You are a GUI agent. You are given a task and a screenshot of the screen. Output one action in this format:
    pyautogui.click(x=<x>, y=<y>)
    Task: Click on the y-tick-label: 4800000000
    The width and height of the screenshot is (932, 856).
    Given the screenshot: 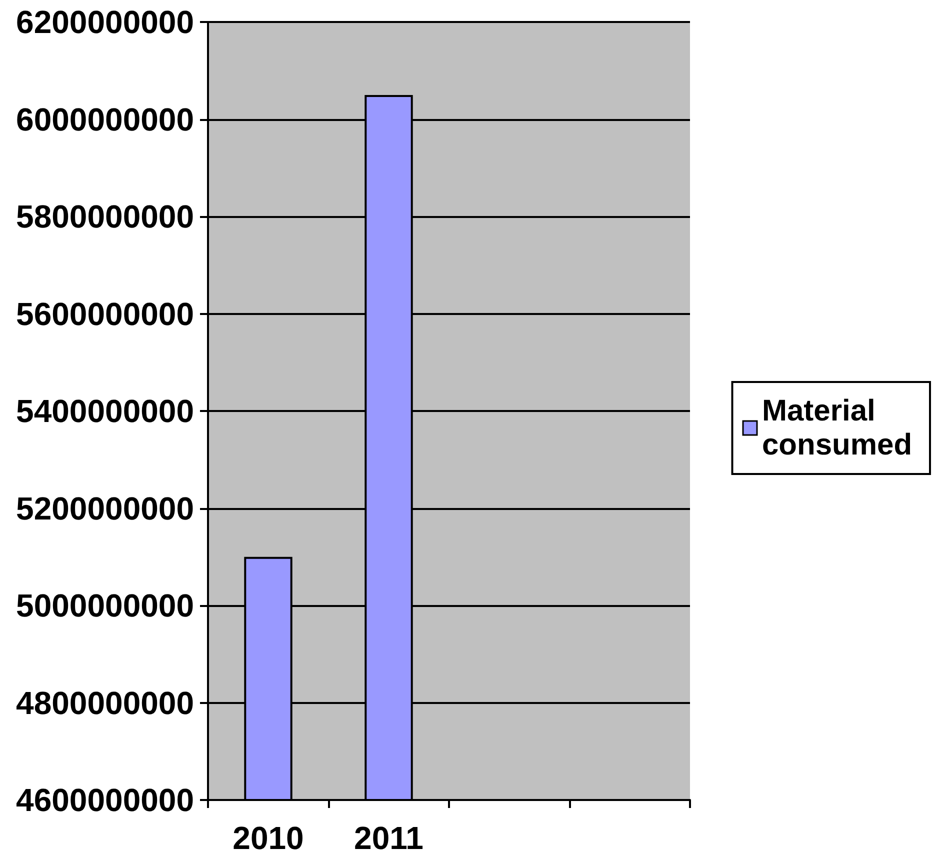 What is the action you would take?
    pyautogui.click(x=105, y=702)
    